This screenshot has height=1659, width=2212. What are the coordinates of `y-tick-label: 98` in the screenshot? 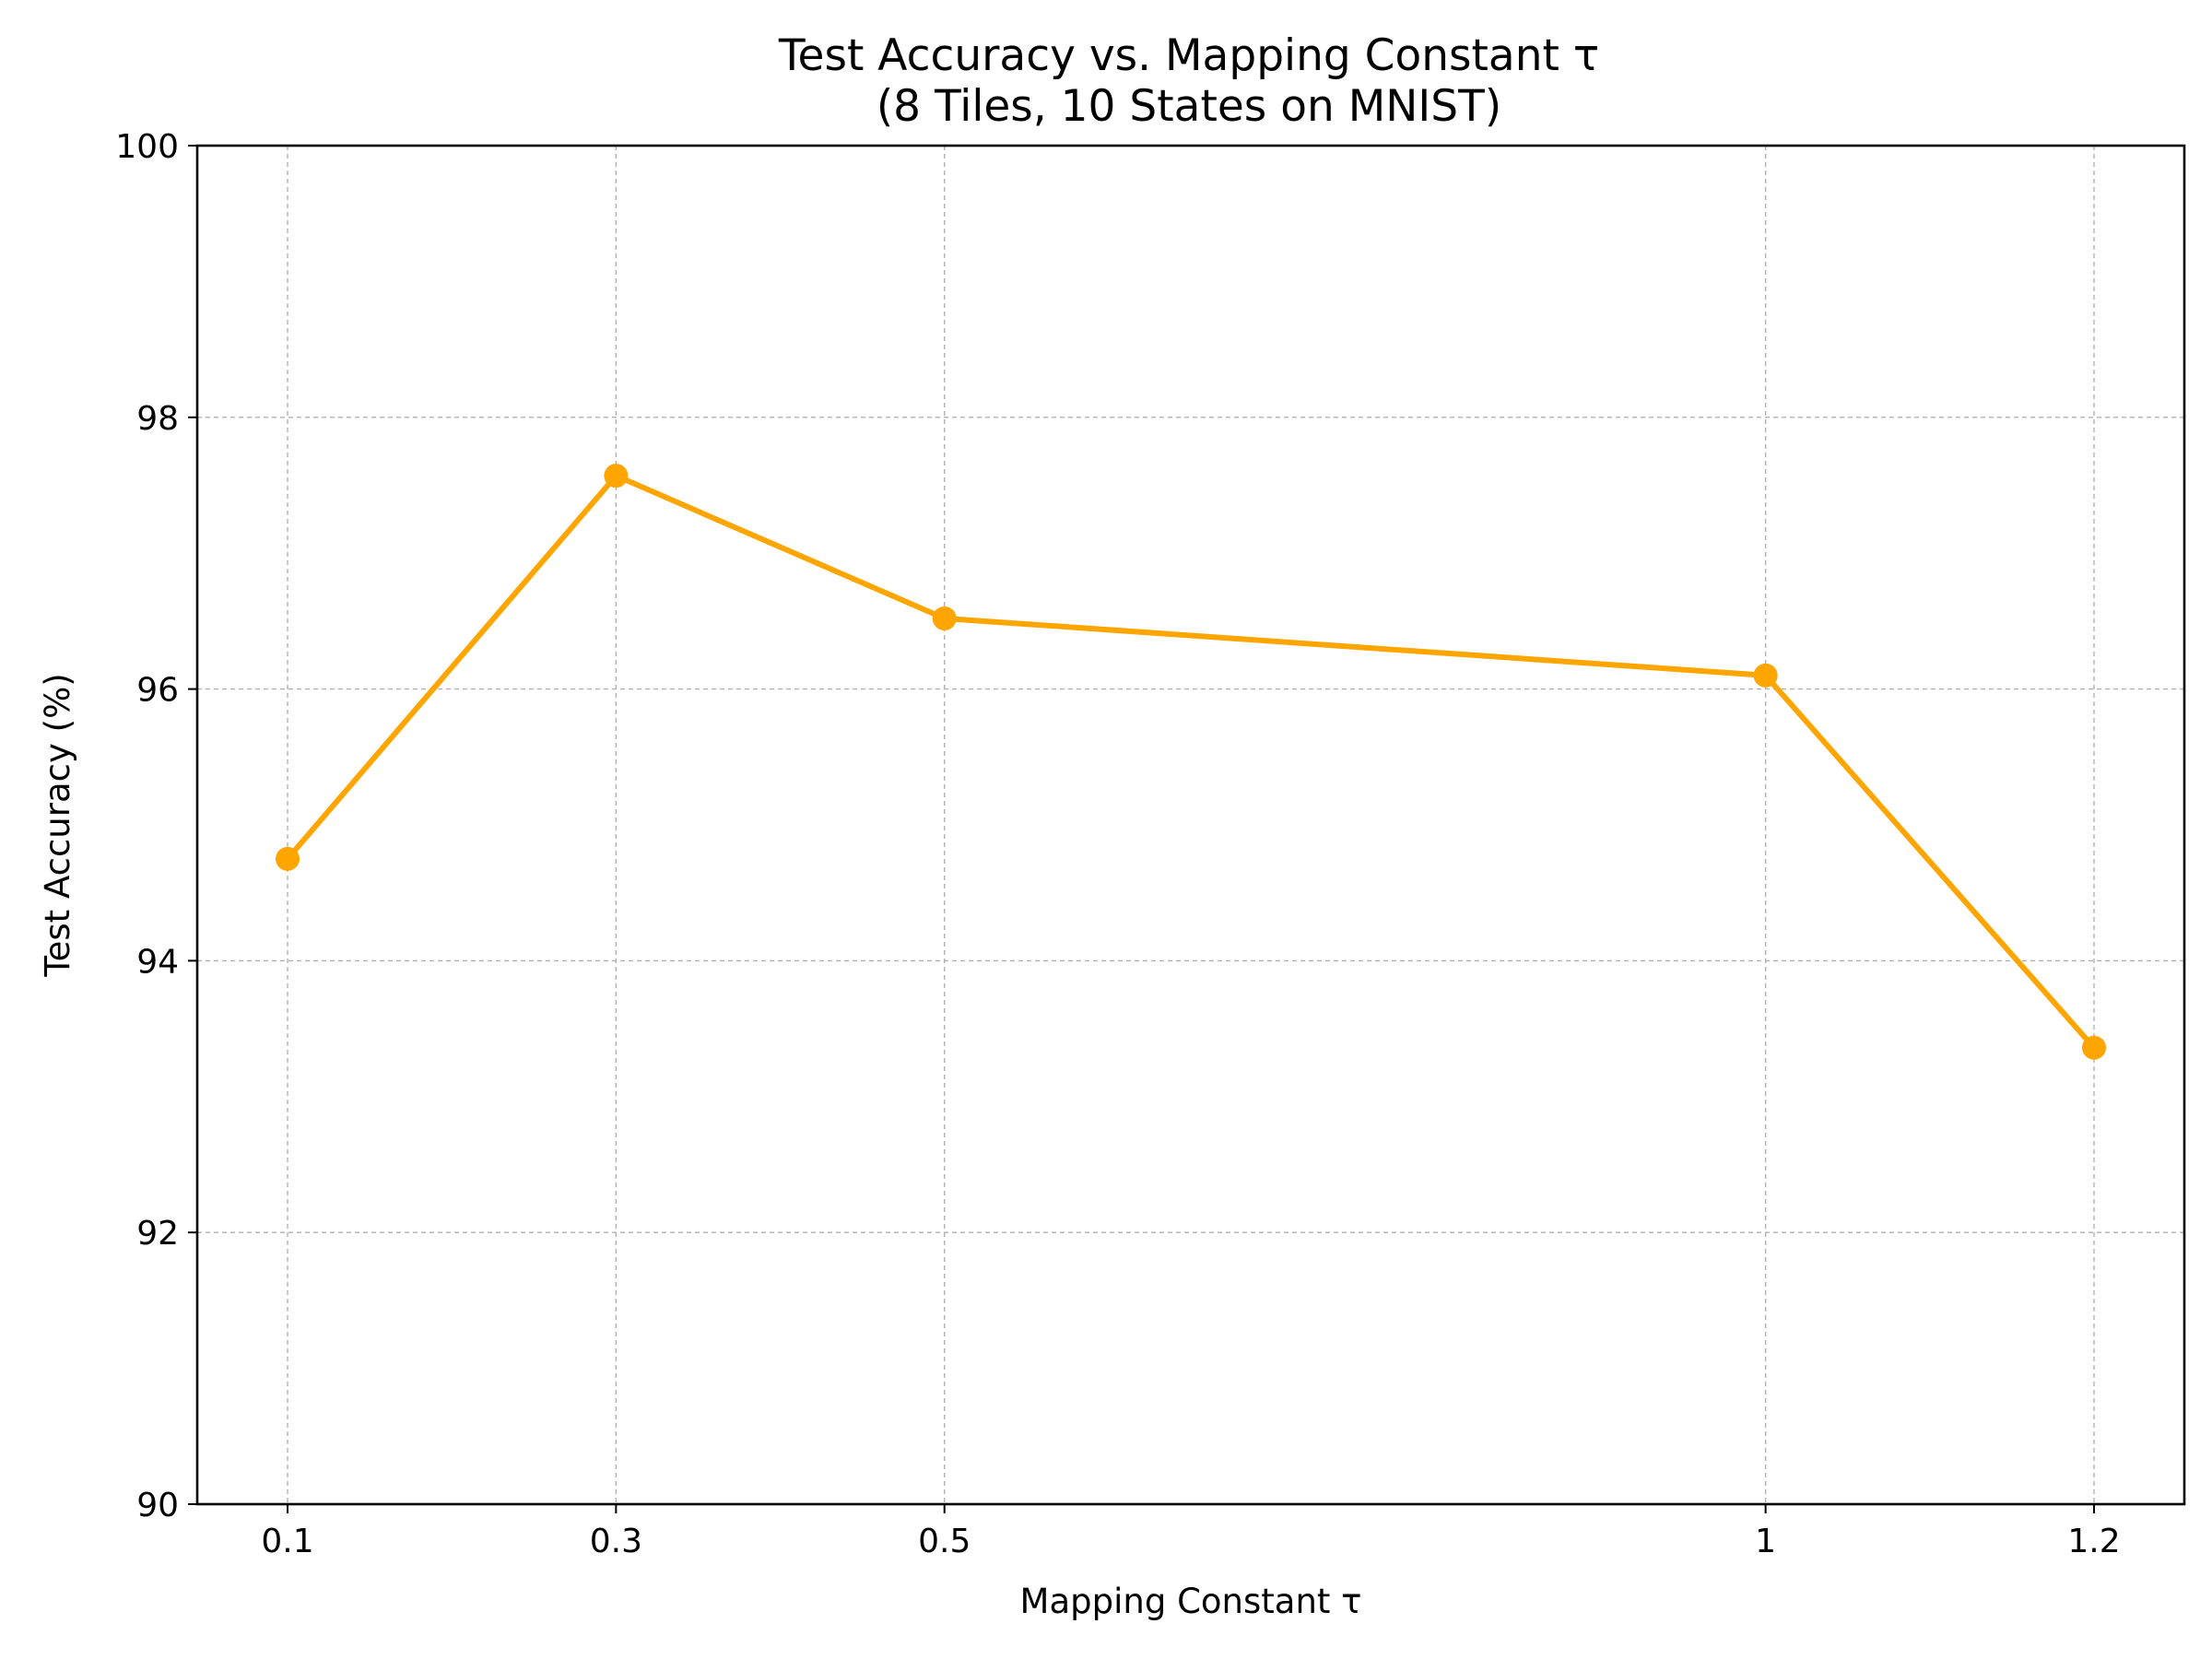 It's located at (157, 419).